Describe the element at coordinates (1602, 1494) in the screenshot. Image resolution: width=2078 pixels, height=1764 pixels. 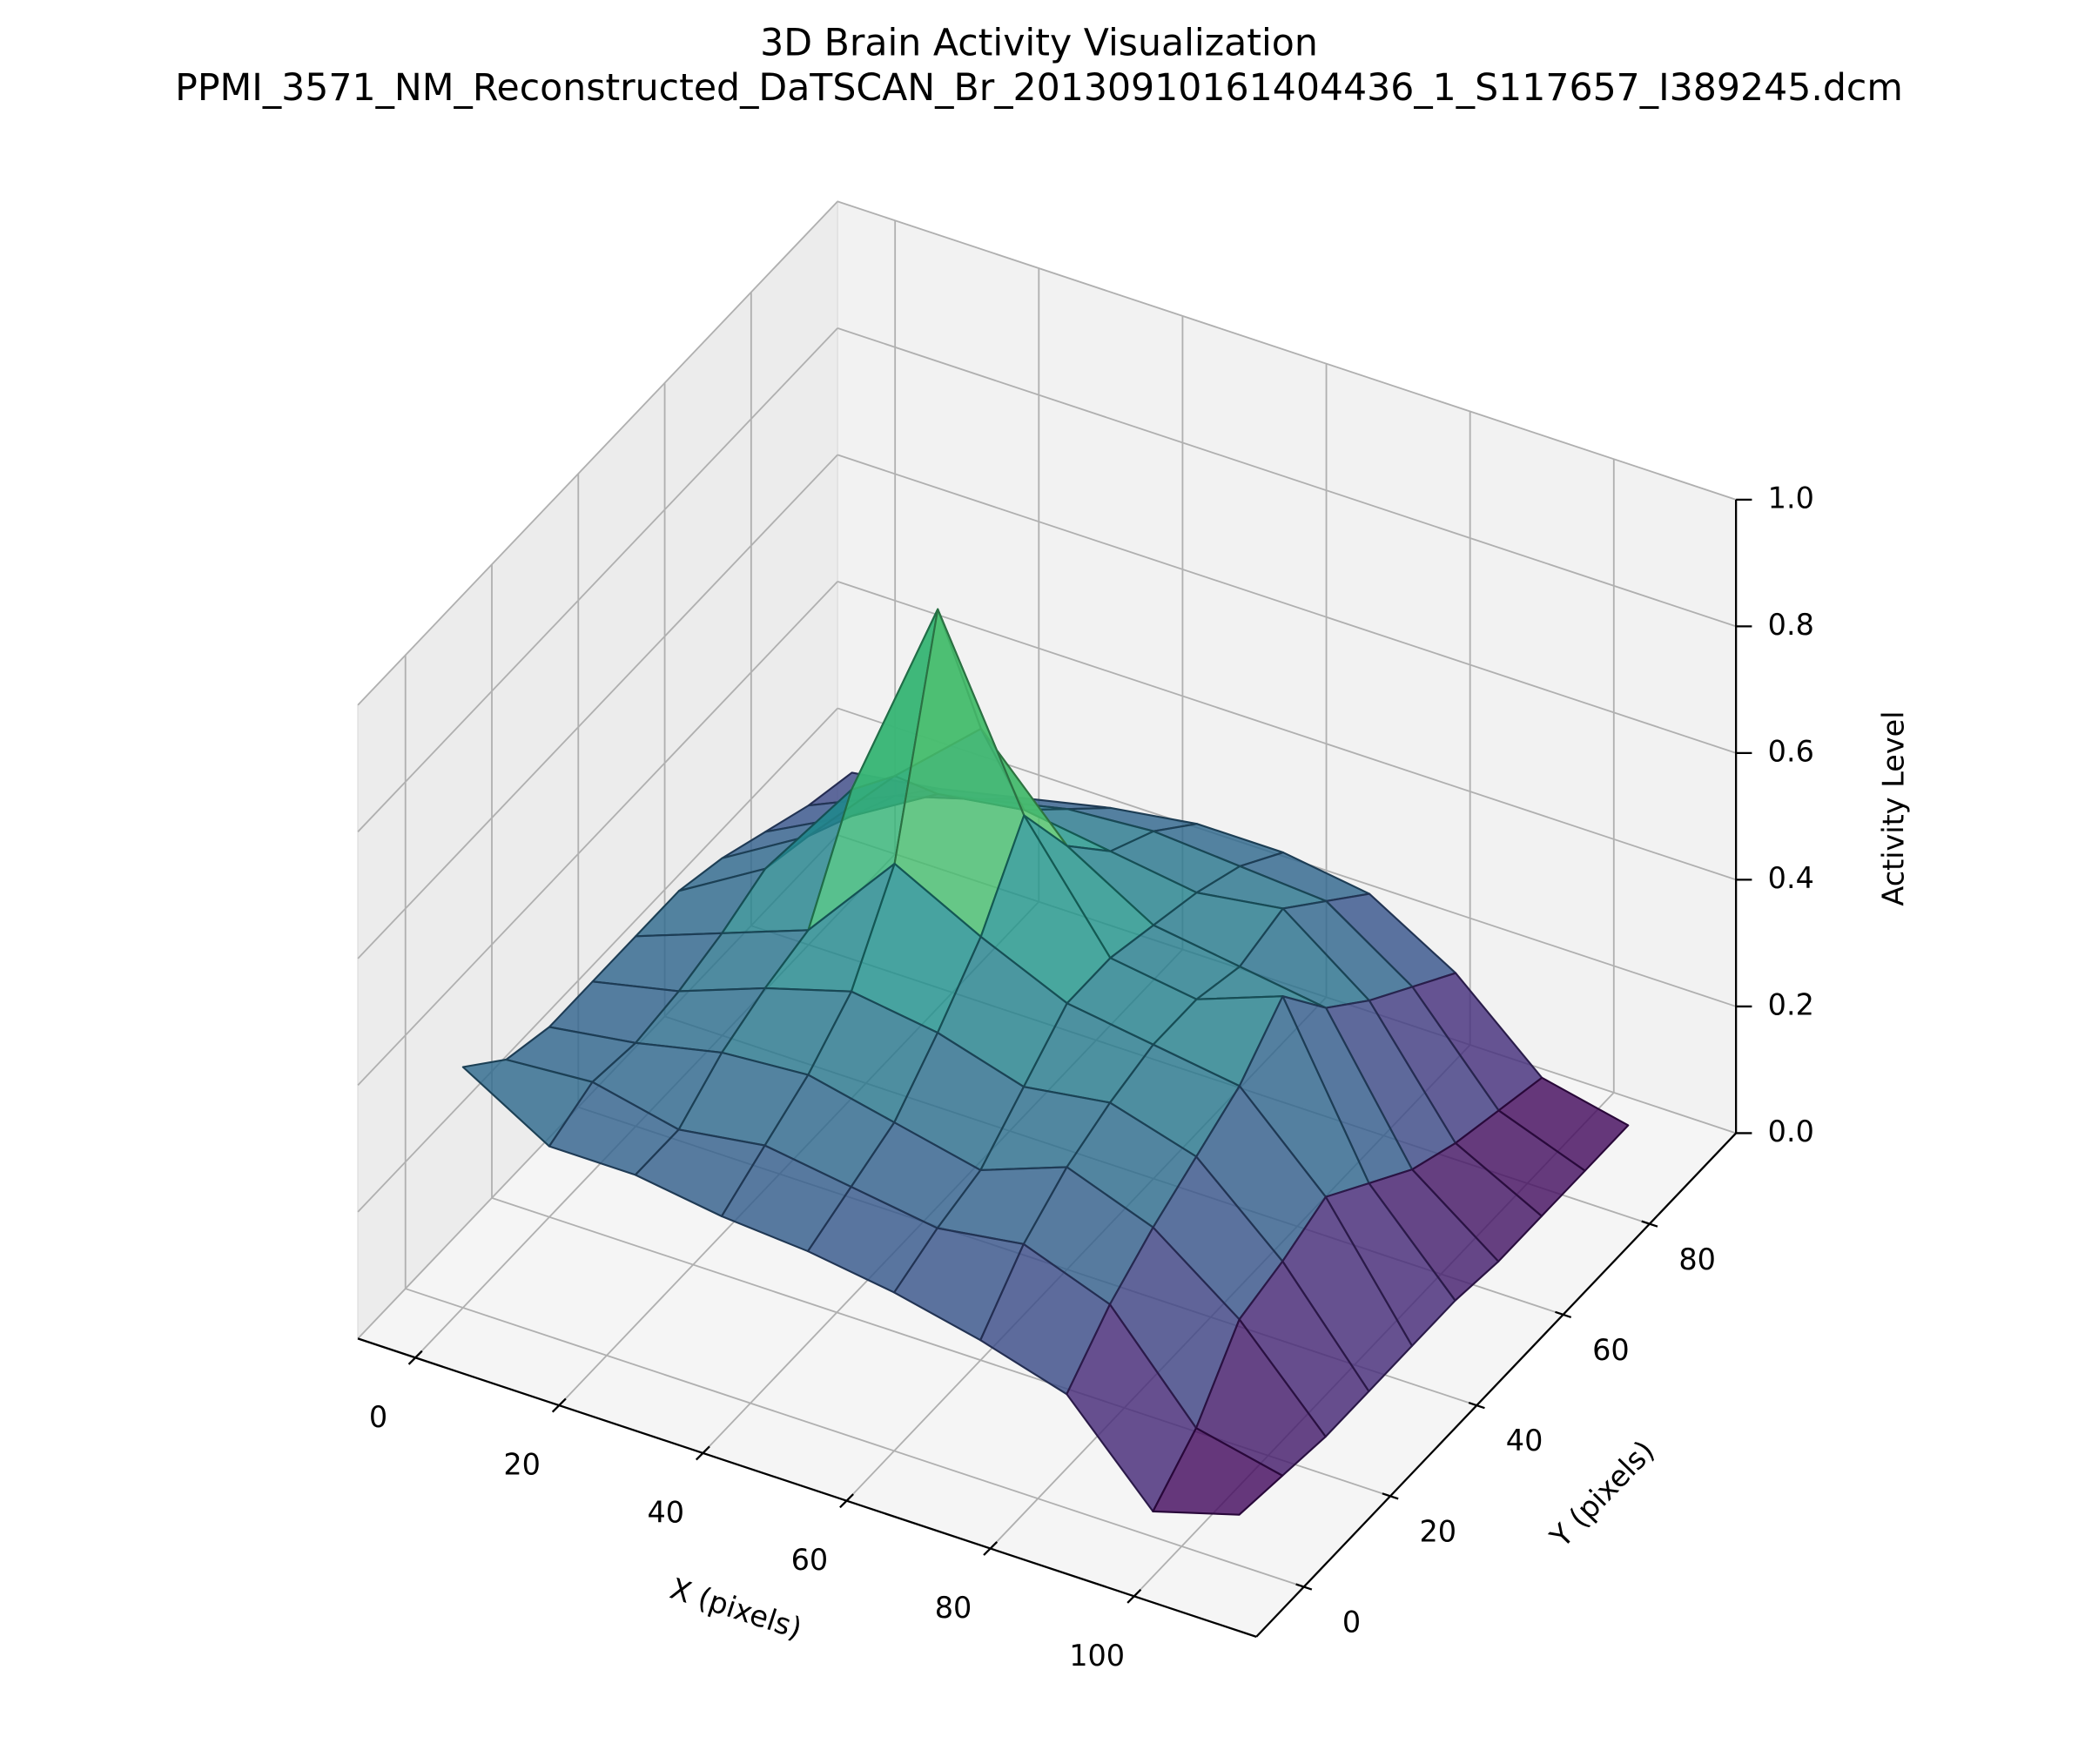
I see `y-axis-label: Y (pixels)` at that location.